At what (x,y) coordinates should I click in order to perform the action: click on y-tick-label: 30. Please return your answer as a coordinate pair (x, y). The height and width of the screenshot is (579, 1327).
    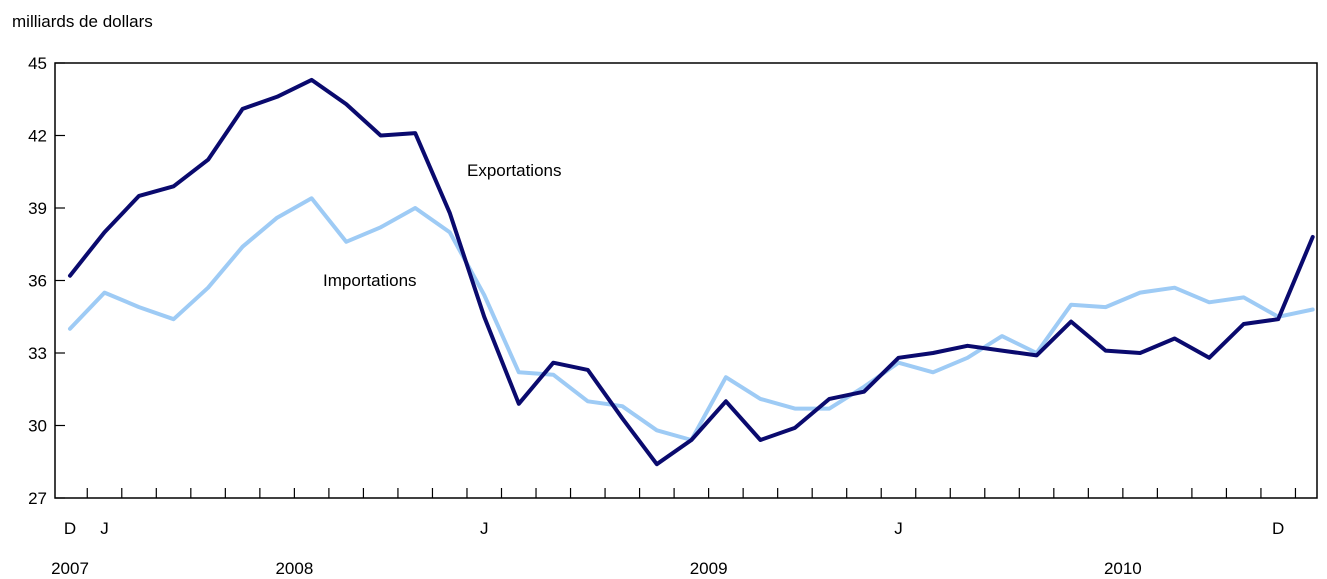
    Looking at the image, I should click on (37, 426).